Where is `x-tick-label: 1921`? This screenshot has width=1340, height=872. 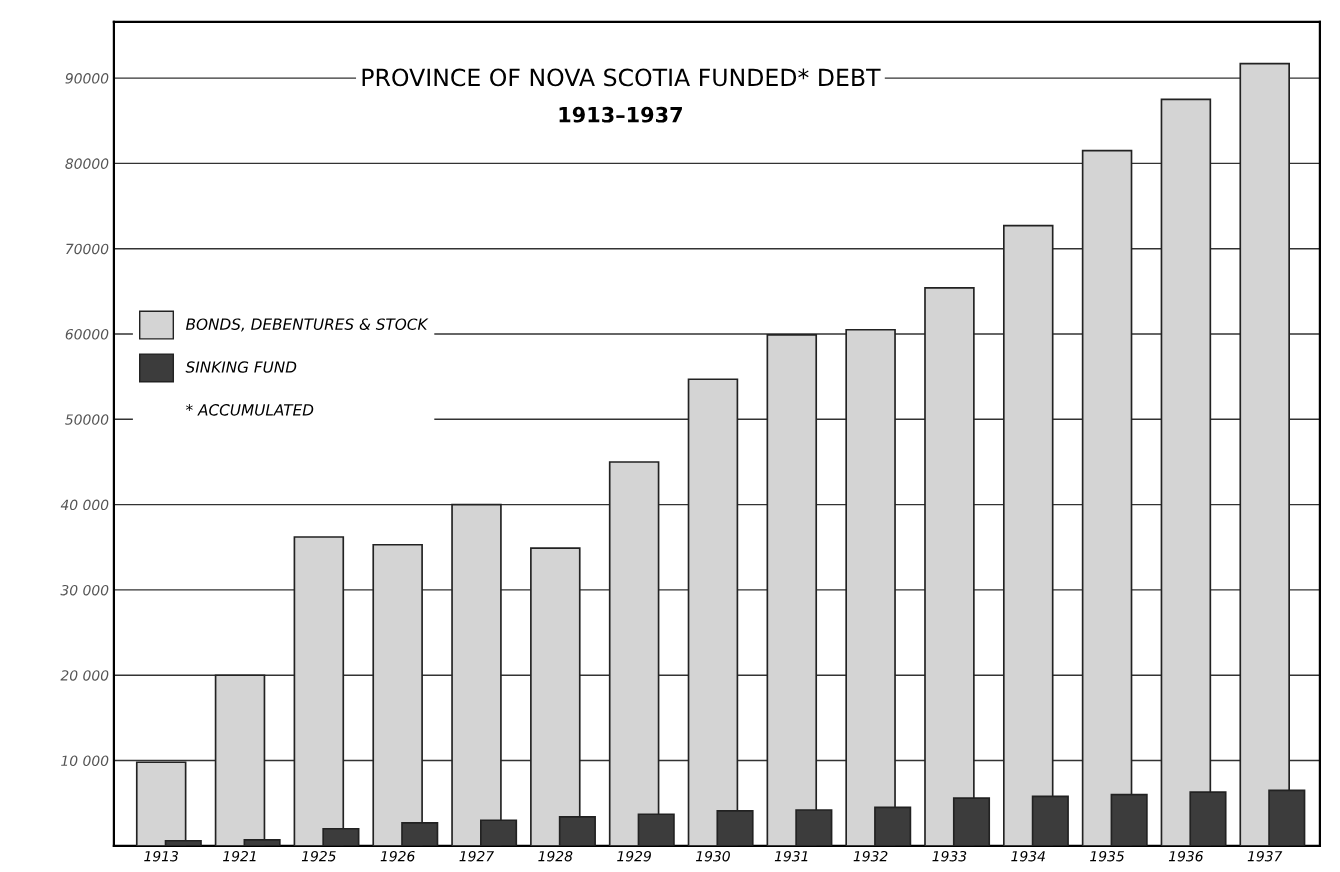 x-tick-label: 1921 is located at coordinates (239, 856).